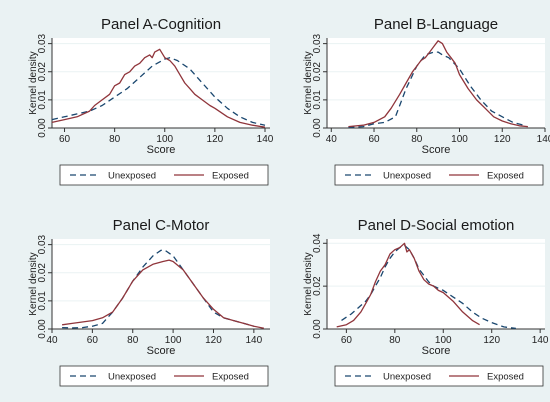  I want to click on panel-b-x-tick-label: 40, so click(332, 139).